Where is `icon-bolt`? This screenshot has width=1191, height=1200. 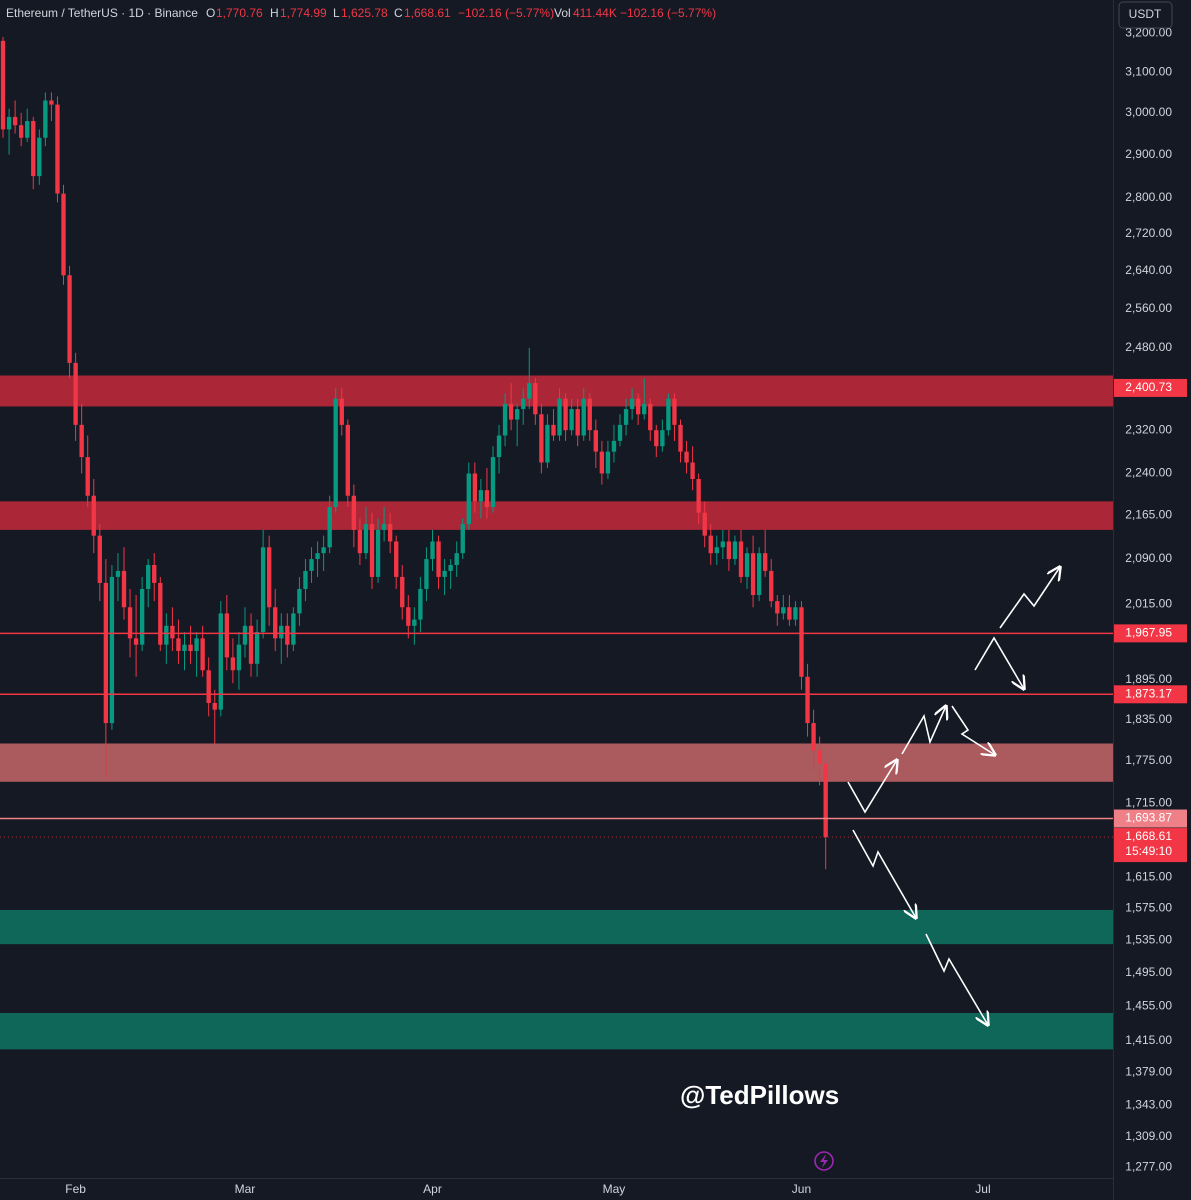
icon-bolt is located at coordinates (824, 1161).